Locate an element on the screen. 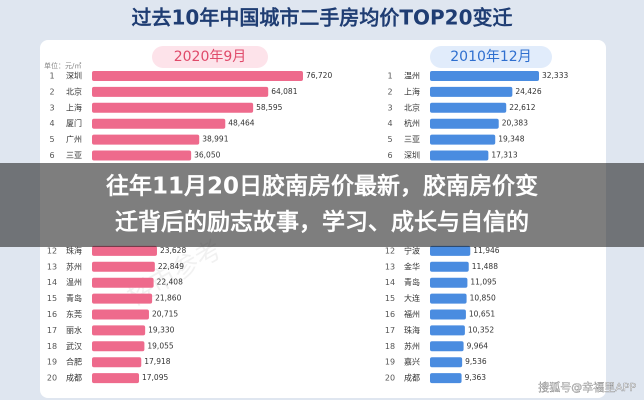 This screenshot has width=644, height=400. value-label: 76,720 is located at coordinates (319, 75).